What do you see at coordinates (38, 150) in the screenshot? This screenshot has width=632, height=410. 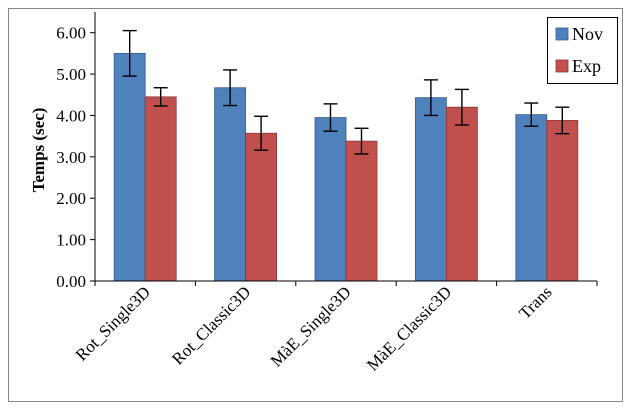 I see `y-axis-title: Temps (sec)` at bounding box center [38, 150].